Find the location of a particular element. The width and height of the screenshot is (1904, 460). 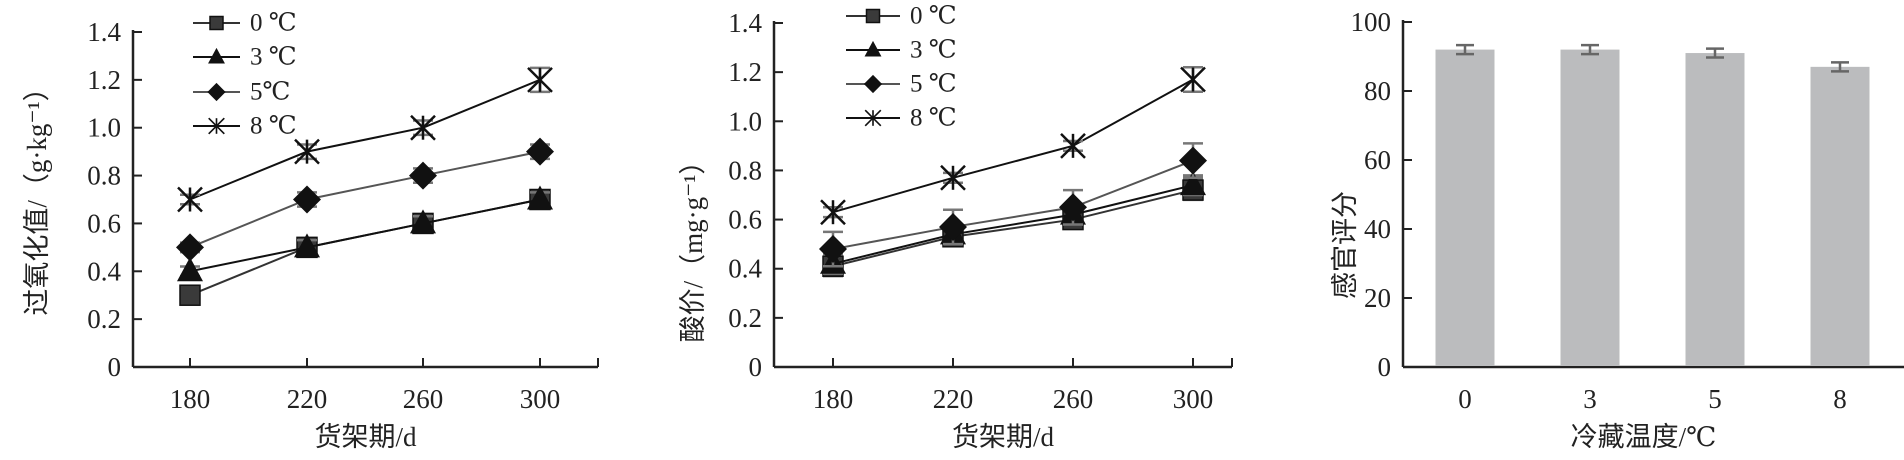

y-tick-label: 20 is located at coordinates (1377, 298).